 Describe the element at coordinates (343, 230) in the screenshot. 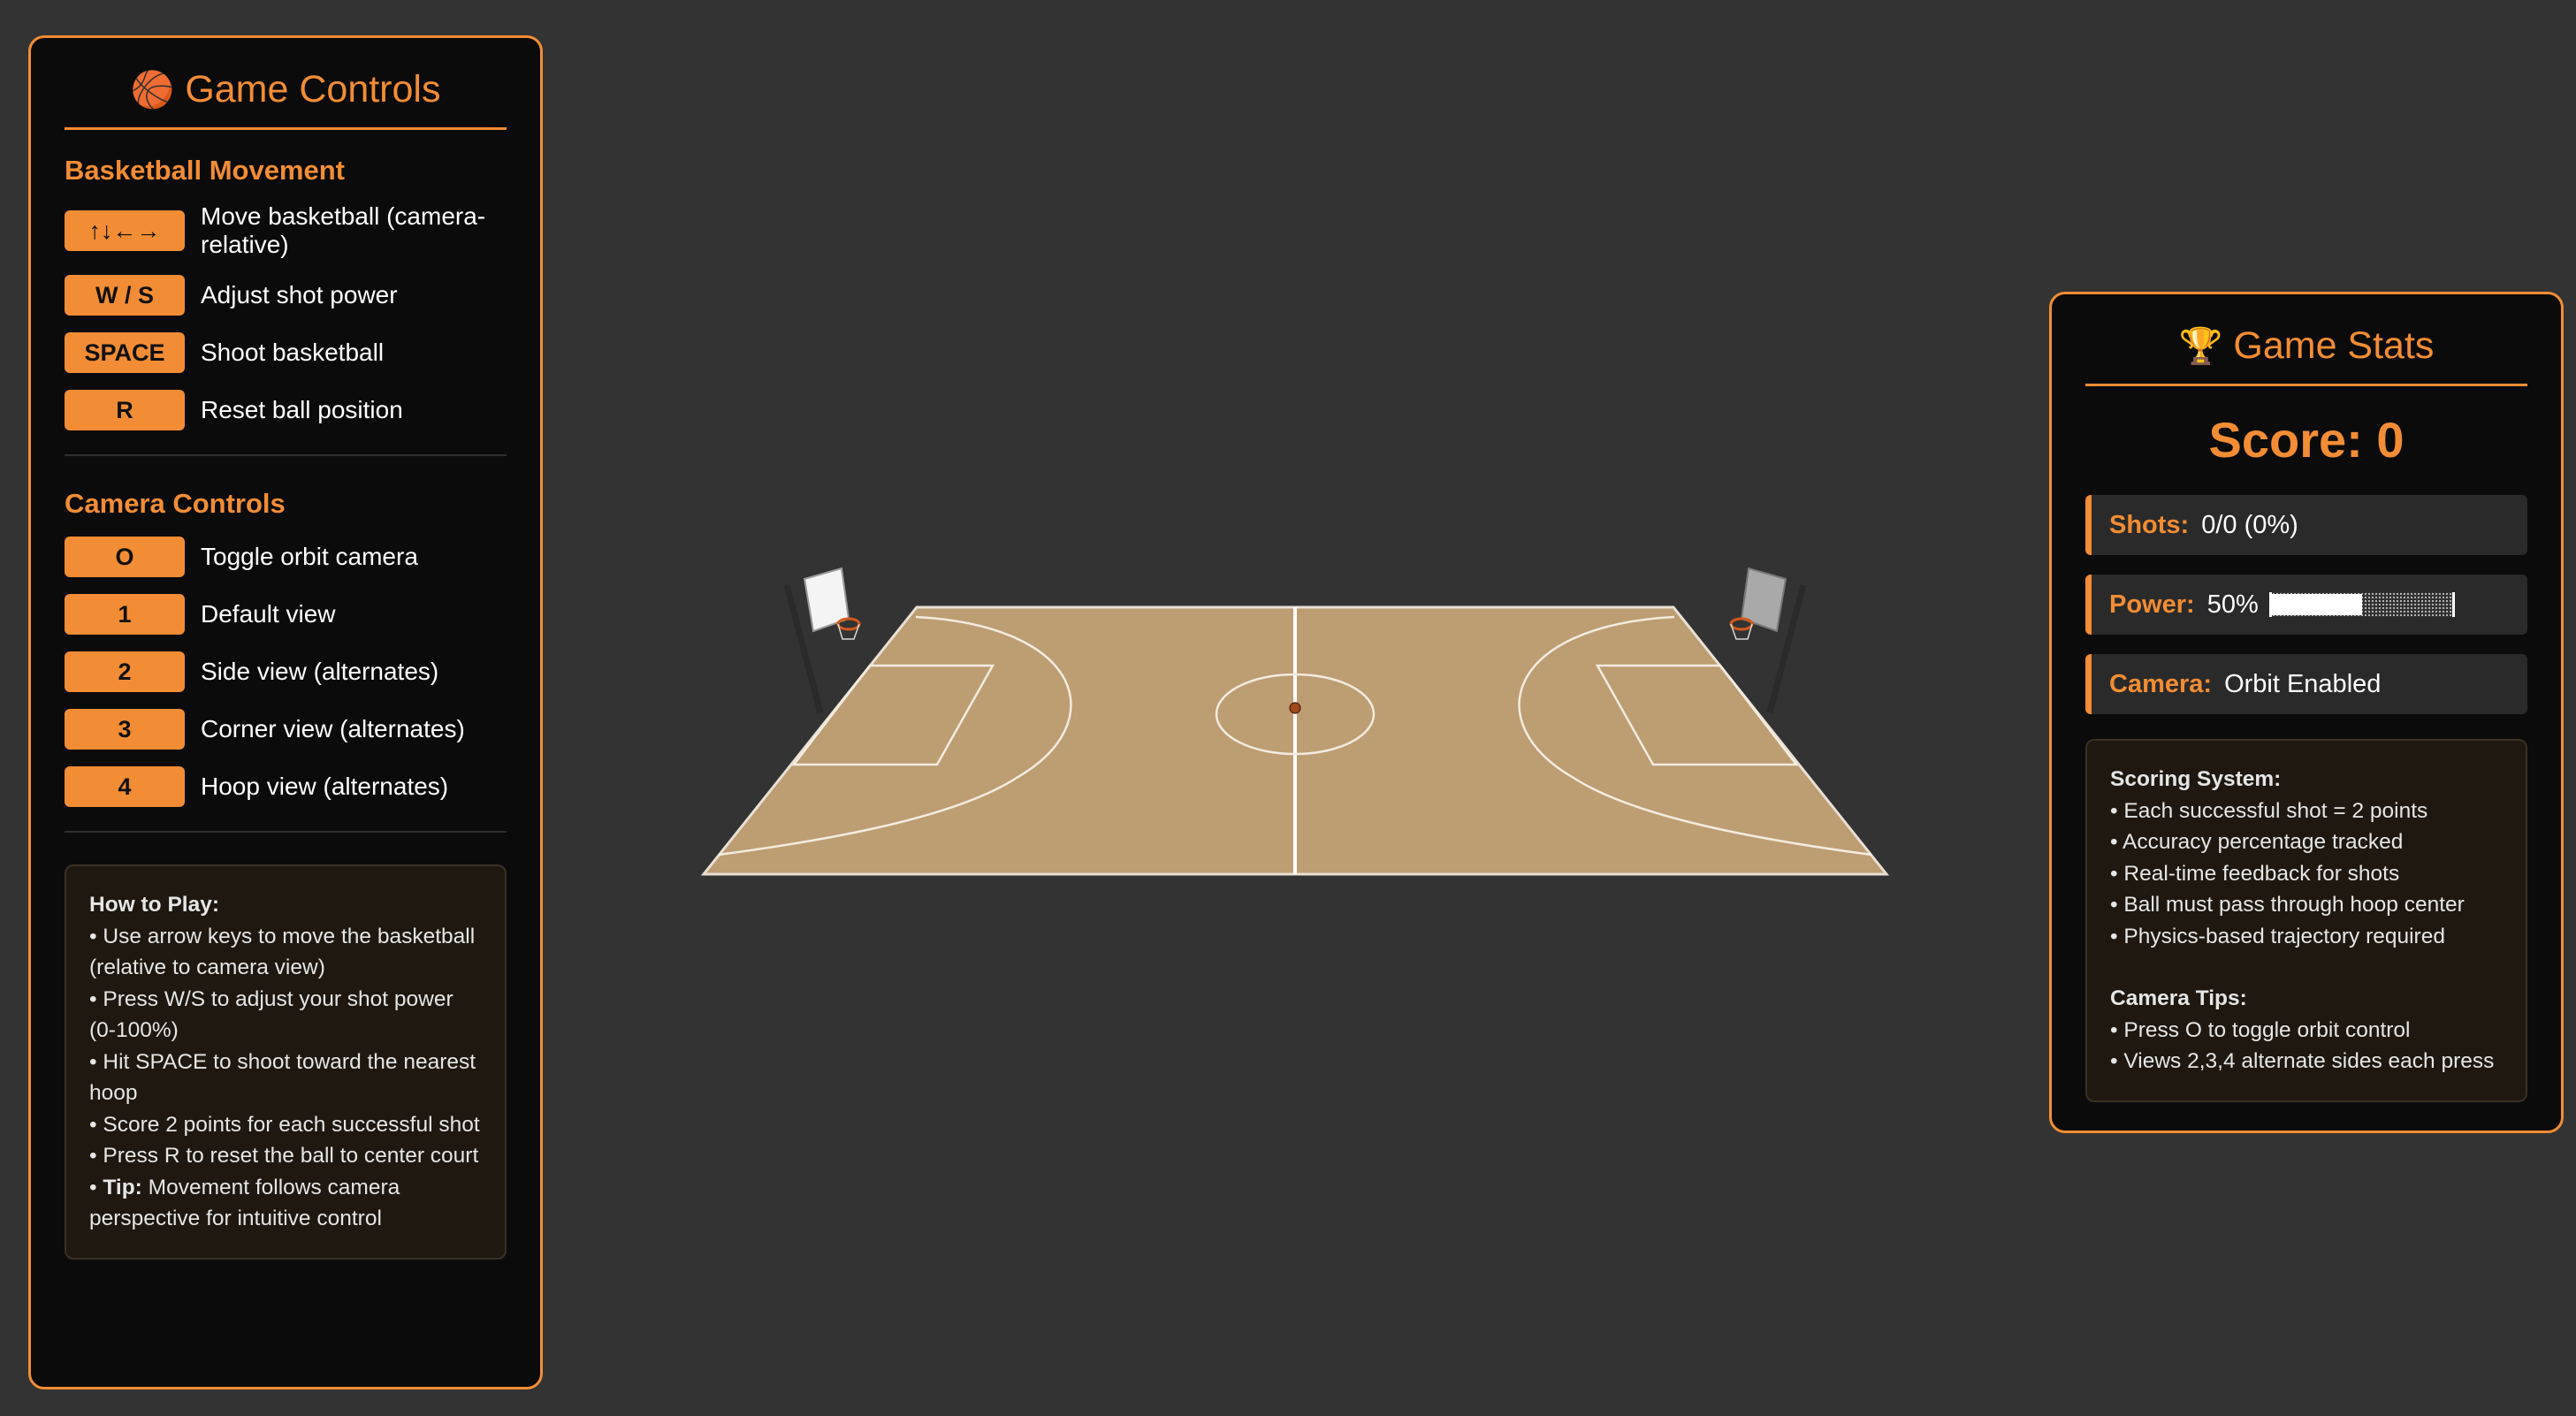

I see `control-desc: Move basketball (camera-relative)` at that location.